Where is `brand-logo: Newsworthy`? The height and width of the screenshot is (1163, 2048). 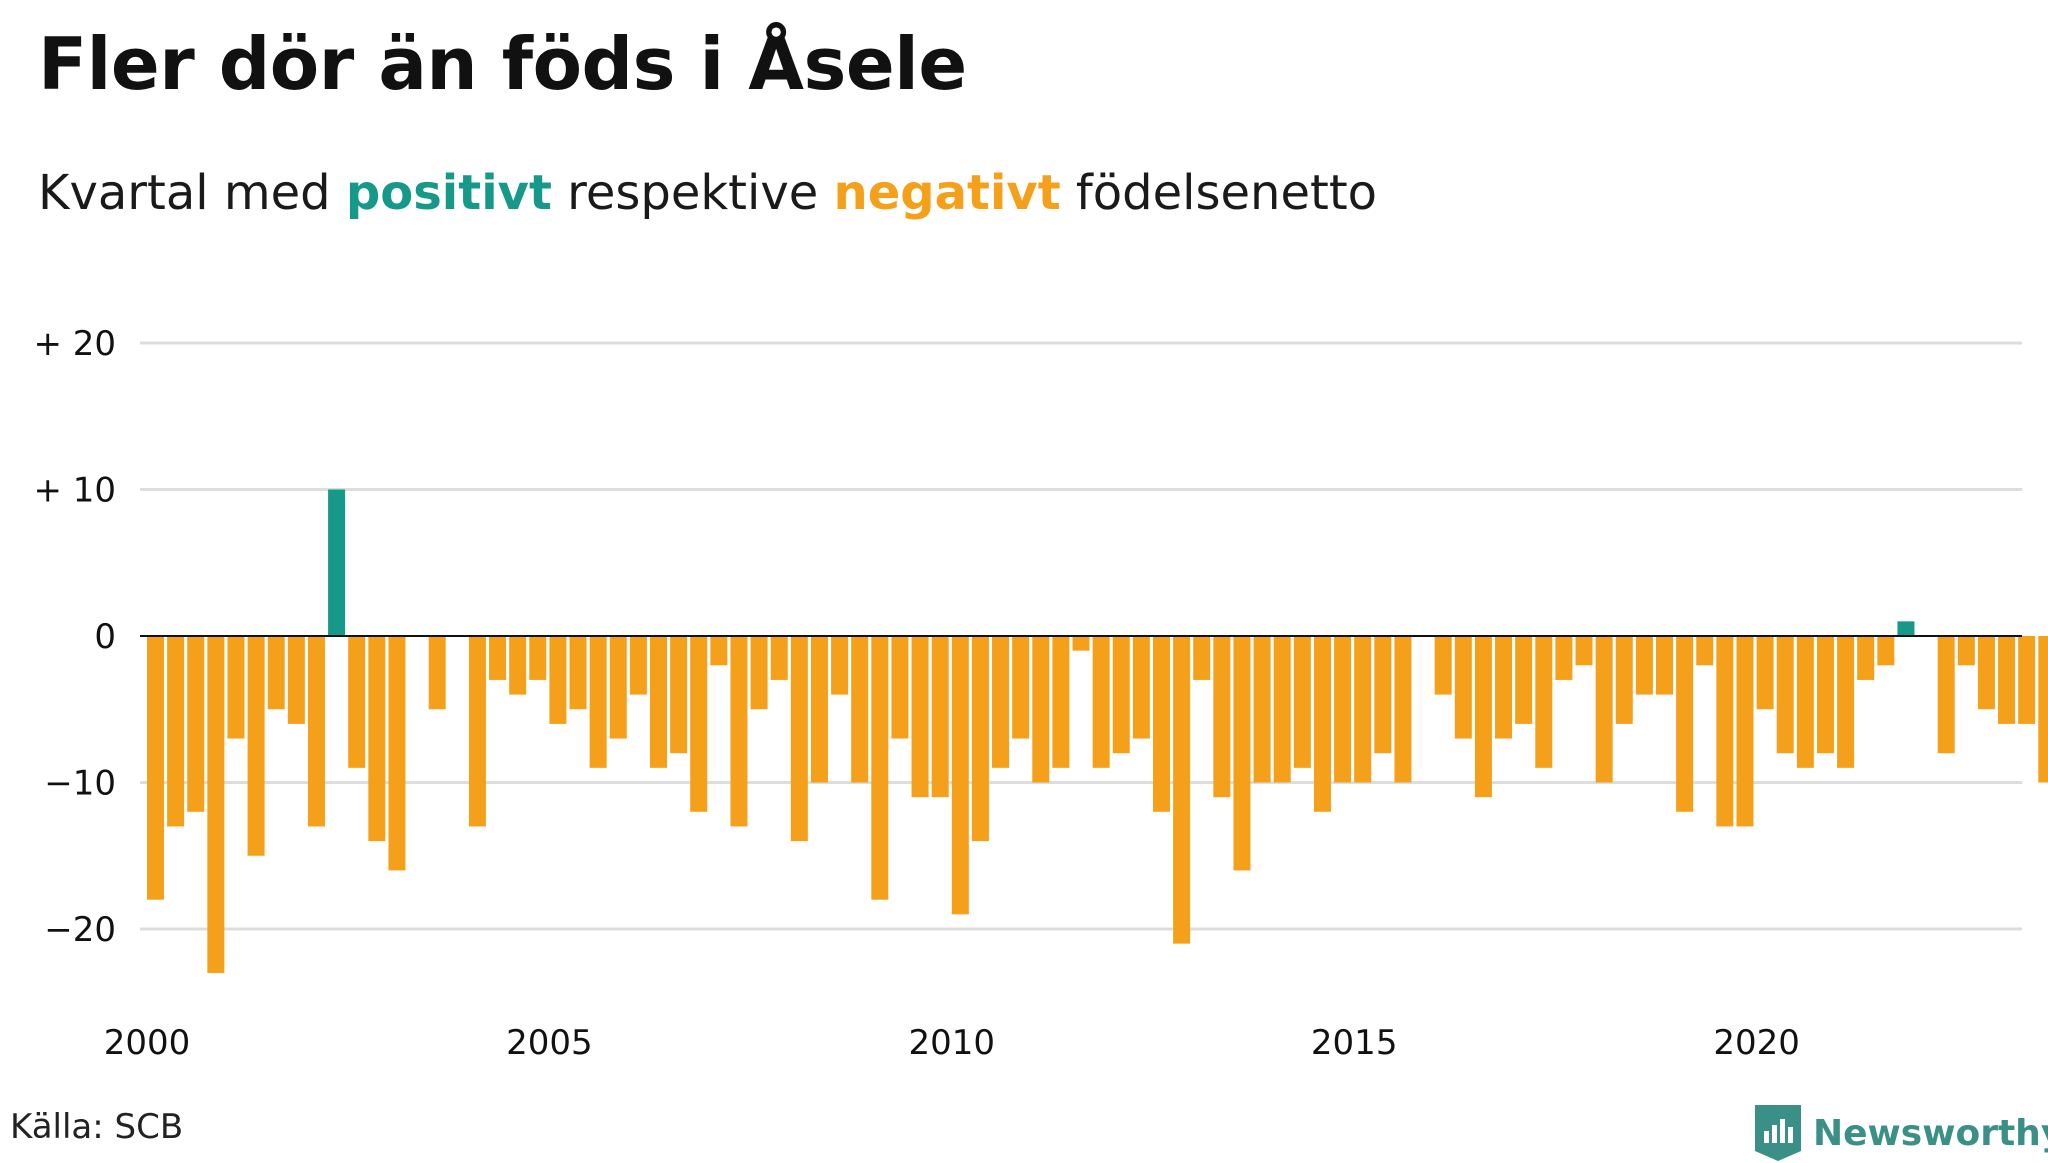
brand-logo: Newsworthy is located at coordinates (1901, 1133).